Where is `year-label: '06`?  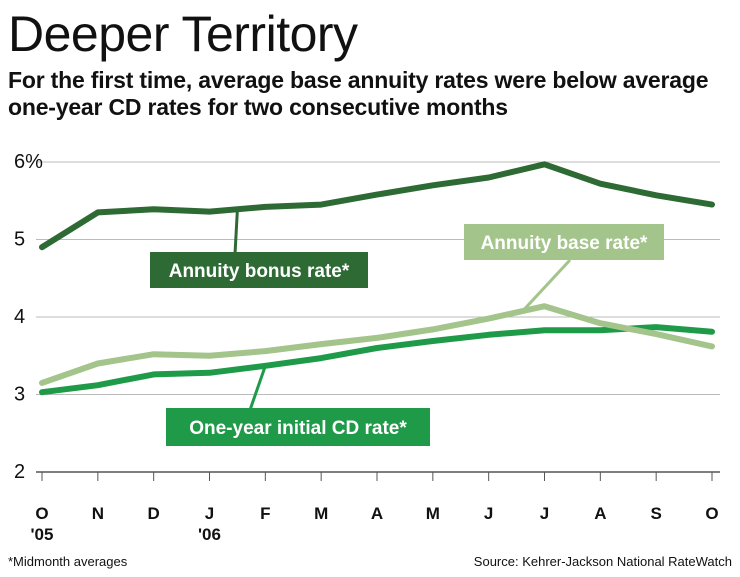 year-label: '06 is located at coordinates (209, 534).